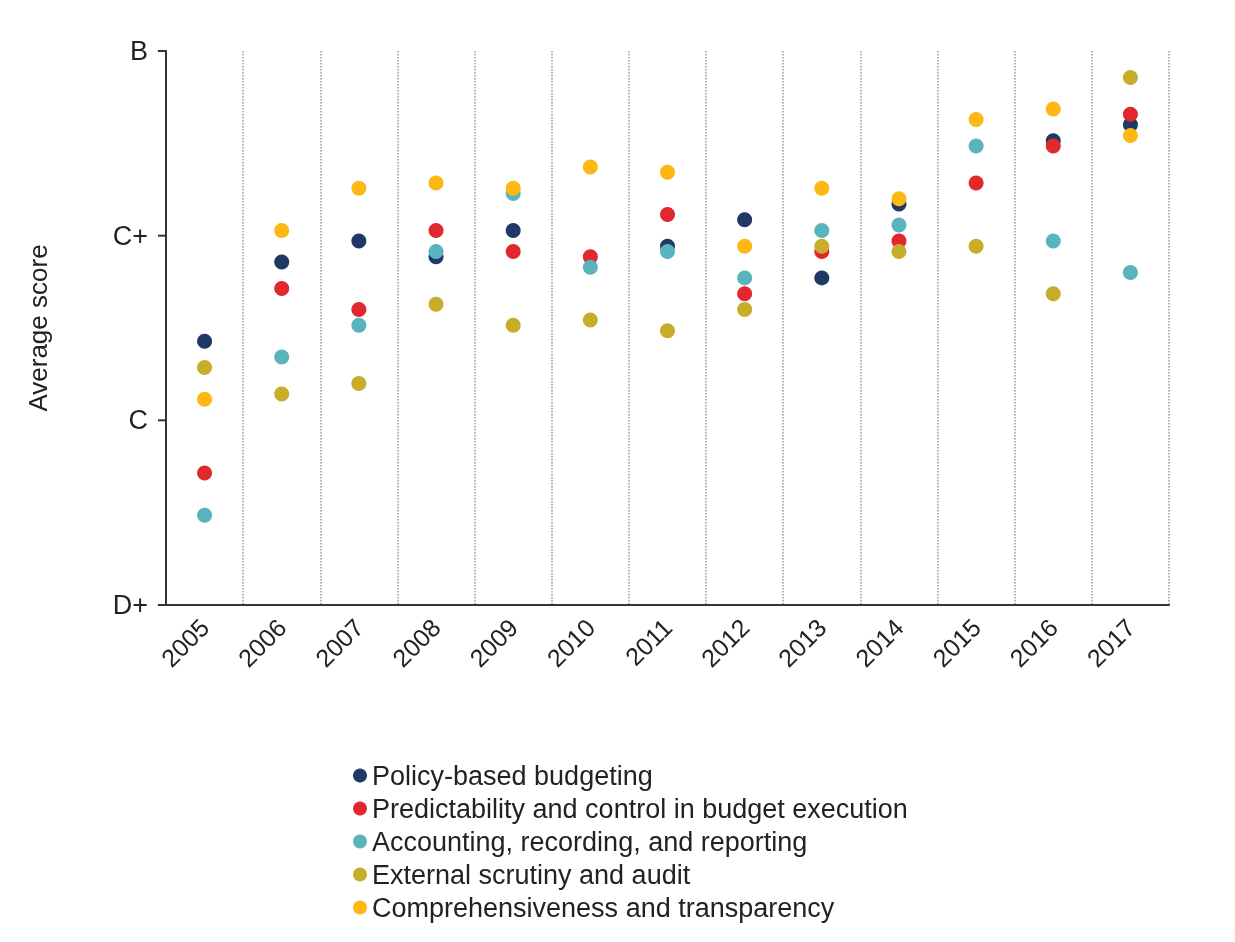  Describe the element at coordinates (531, 874) in the screenshot. I see `legend-label: External scrutiny and audit` at that location.